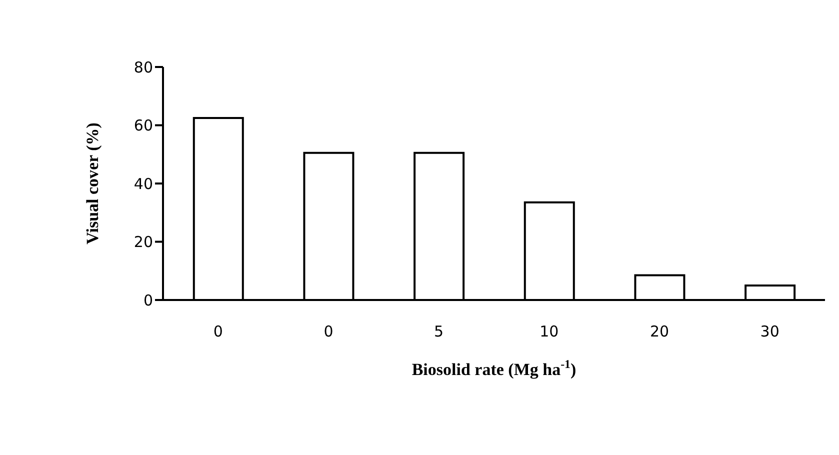  I want to click on x-tick-label: 30, so click(770, 331).